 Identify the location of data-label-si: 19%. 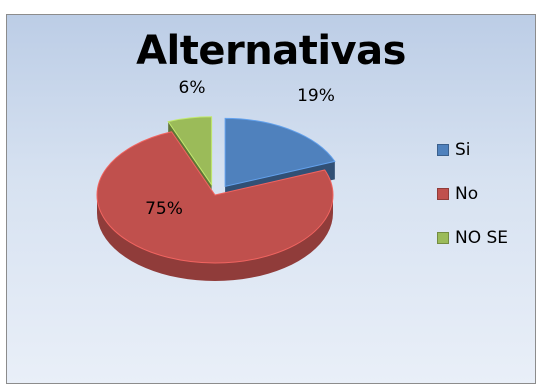
(316, 96).